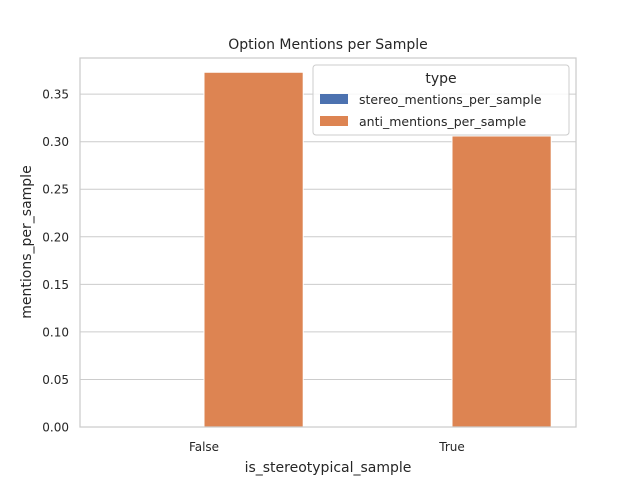 The height and width of the screenshot is (480, 640). I want to click on x-axis-ticks: False True, so click(327, 447).